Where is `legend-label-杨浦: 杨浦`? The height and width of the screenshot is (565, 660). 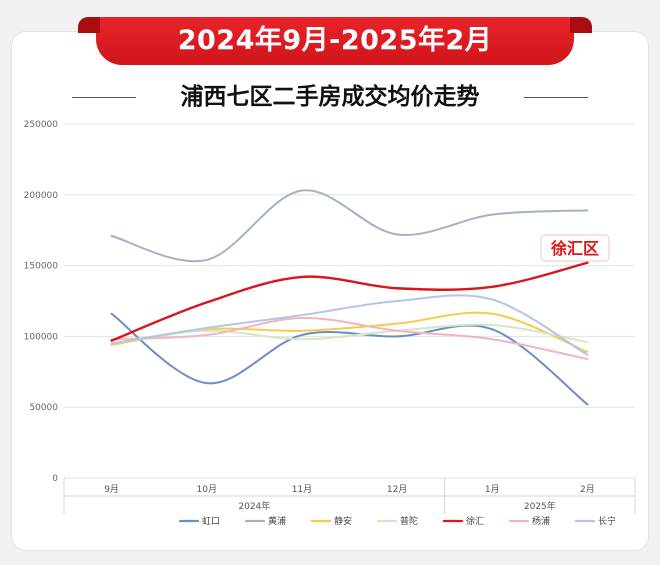 legend-label-杨浦: 杨浦 is located at coordinates (541, 521).